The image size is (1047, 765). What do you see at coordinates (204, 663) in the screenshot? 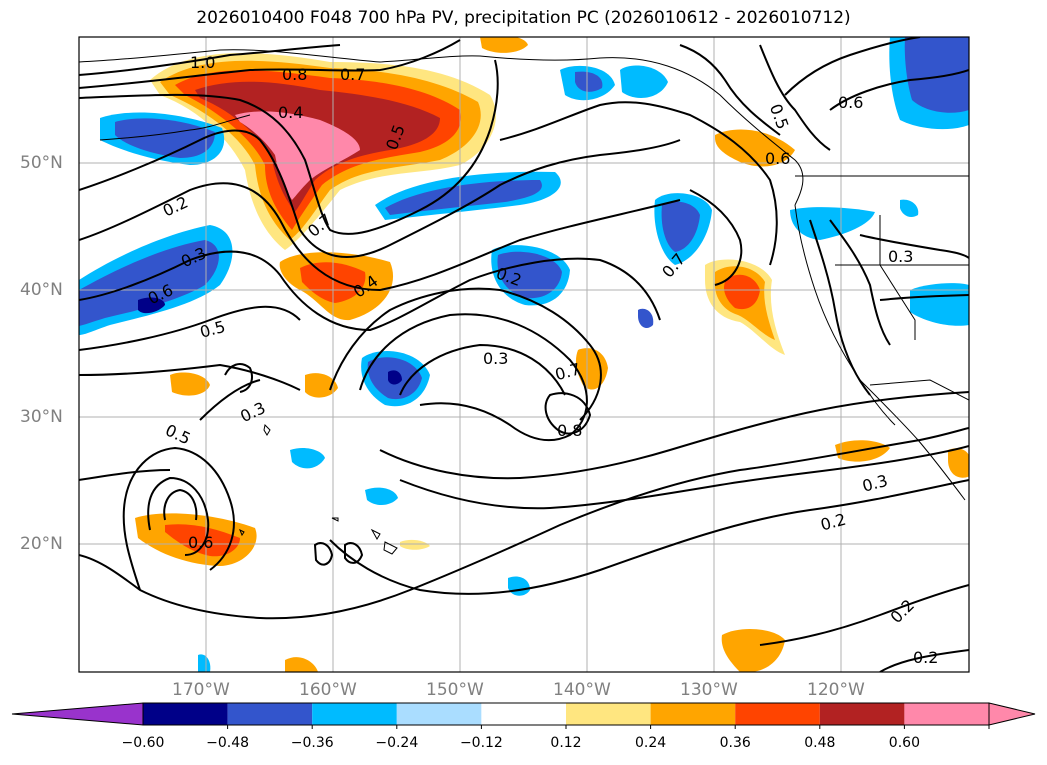
I see `shade-negative-s5` at bounding box center [204, 663].